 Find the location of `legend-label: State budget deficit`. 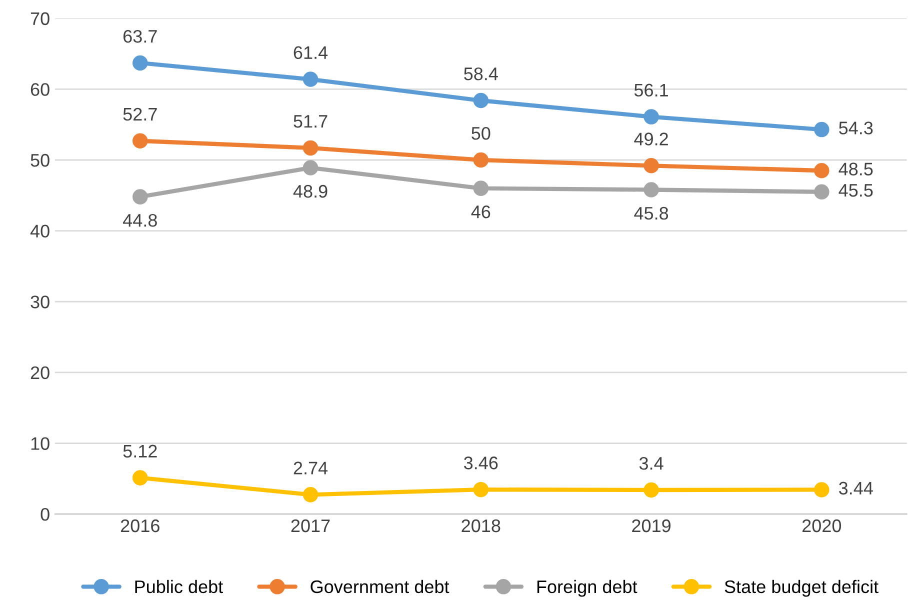

legend-label: State budget deficit is located at coordinates (801, 588).